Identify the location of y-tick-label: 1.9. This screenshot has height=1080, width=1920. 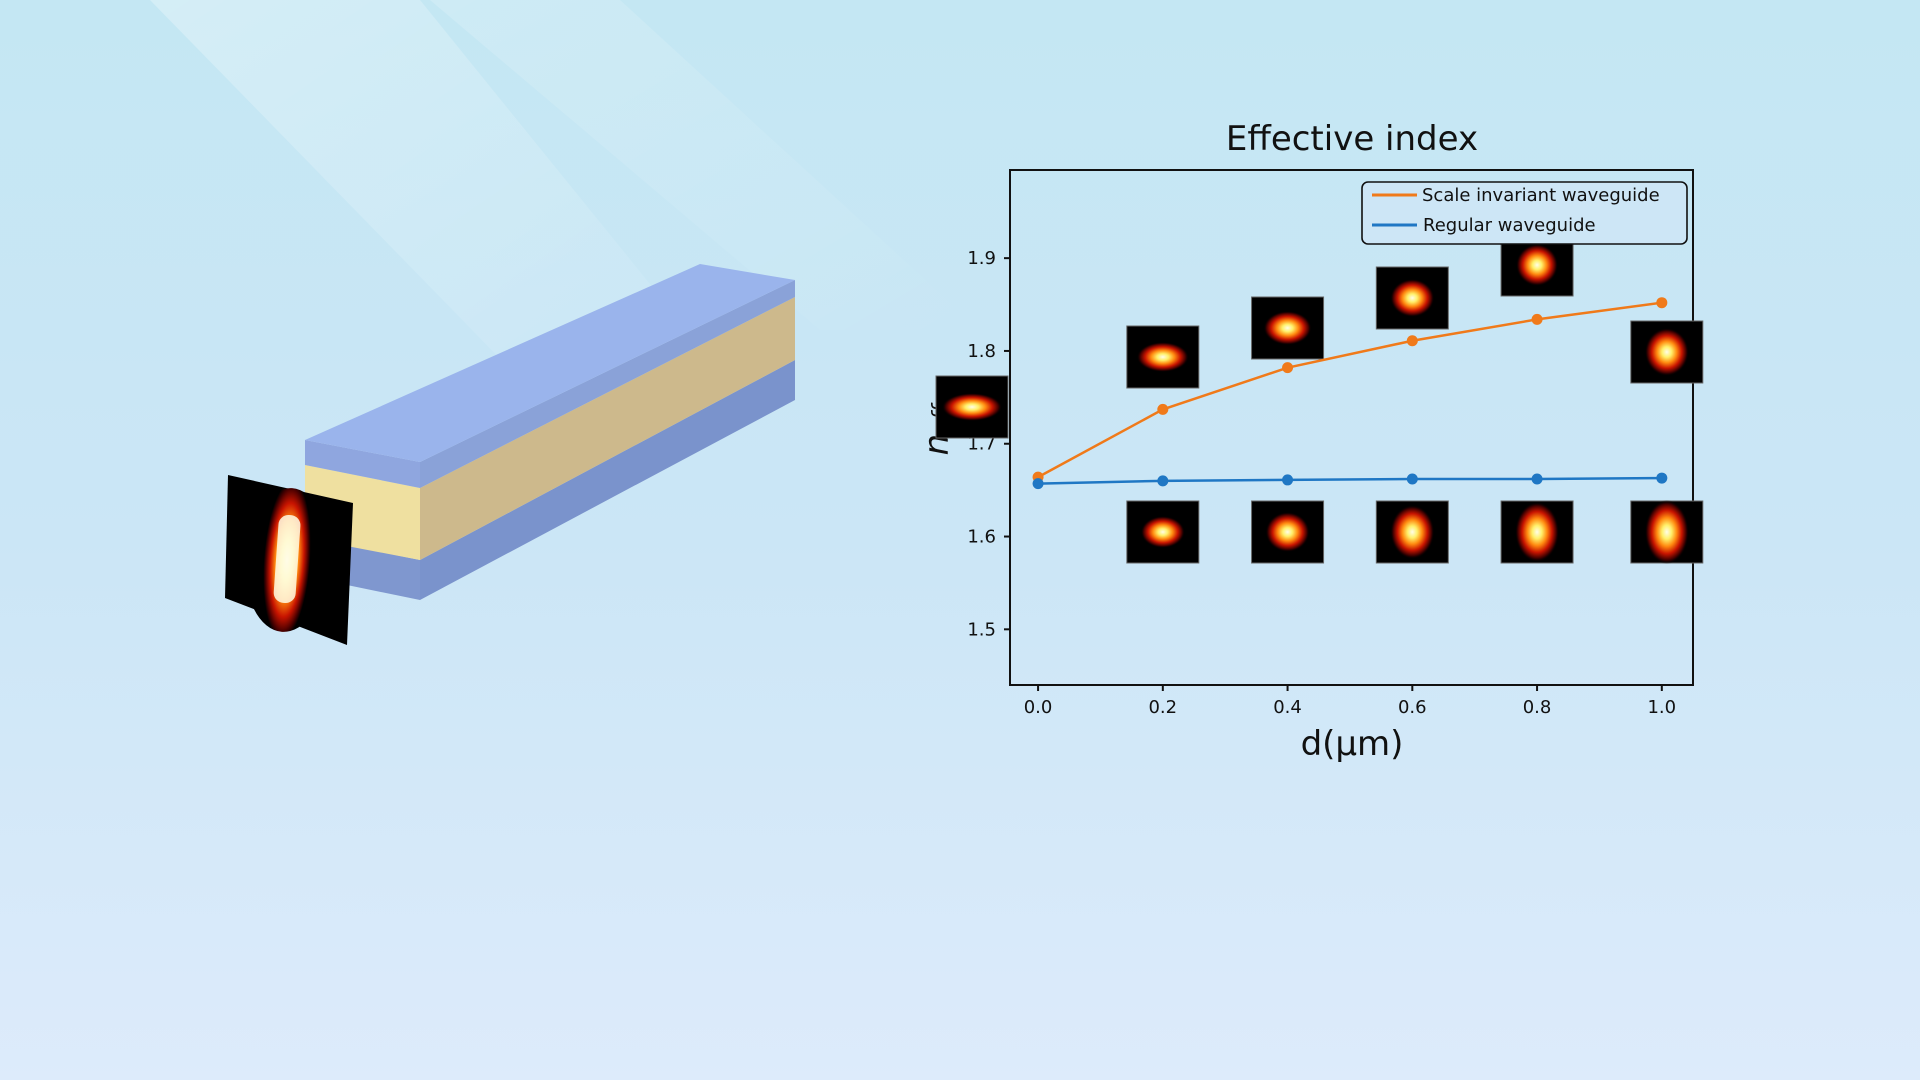
(981, 258).